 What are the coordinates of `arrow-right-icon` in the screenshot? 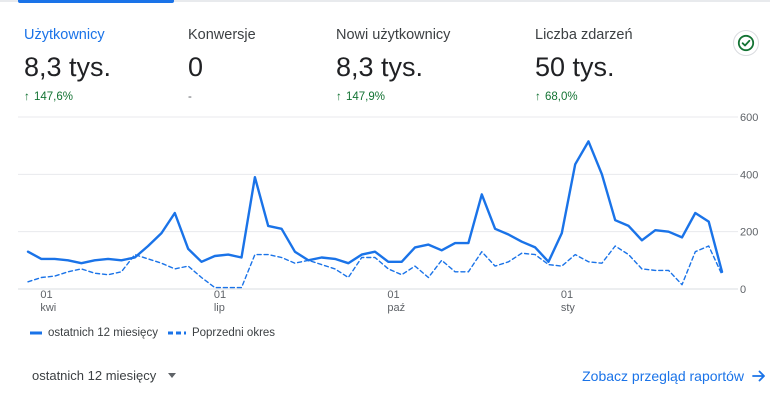 It's located at (758, 376).